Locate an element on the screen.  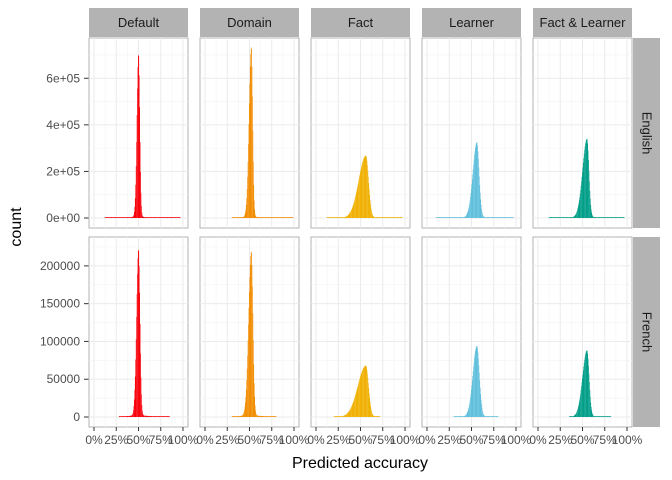
strip-background is located at coordinates (646, 133).